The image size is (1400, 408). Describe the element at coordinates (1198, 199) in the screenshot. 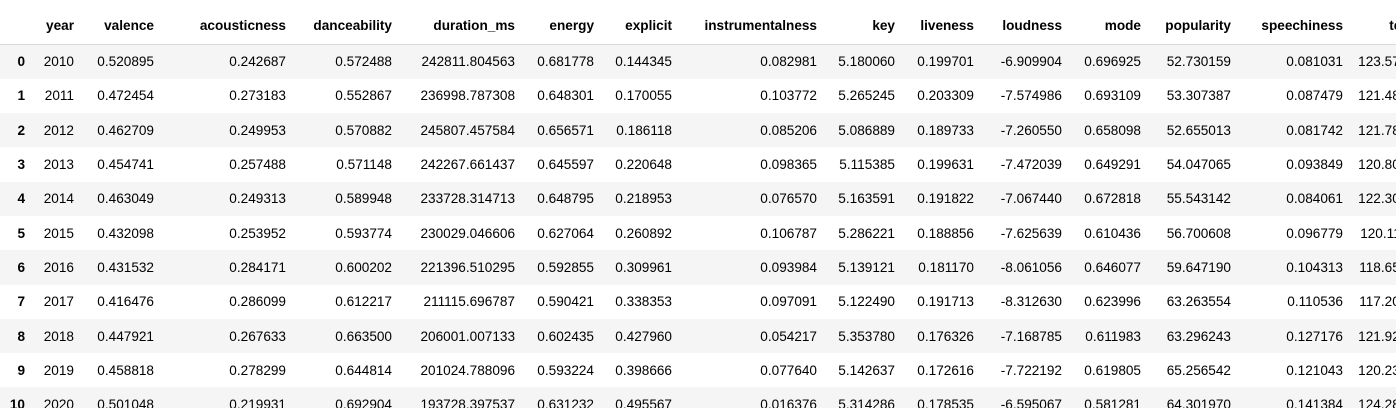

I see `cell-popularity: 55.543142` at that location.